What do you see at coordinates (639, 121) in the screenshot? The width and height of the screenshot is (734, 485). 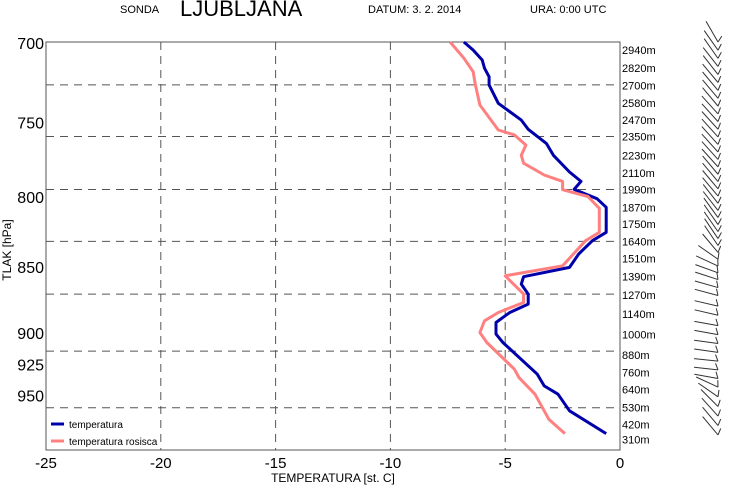 I see `height-label: 2470m` at bounding box center [639, 121].